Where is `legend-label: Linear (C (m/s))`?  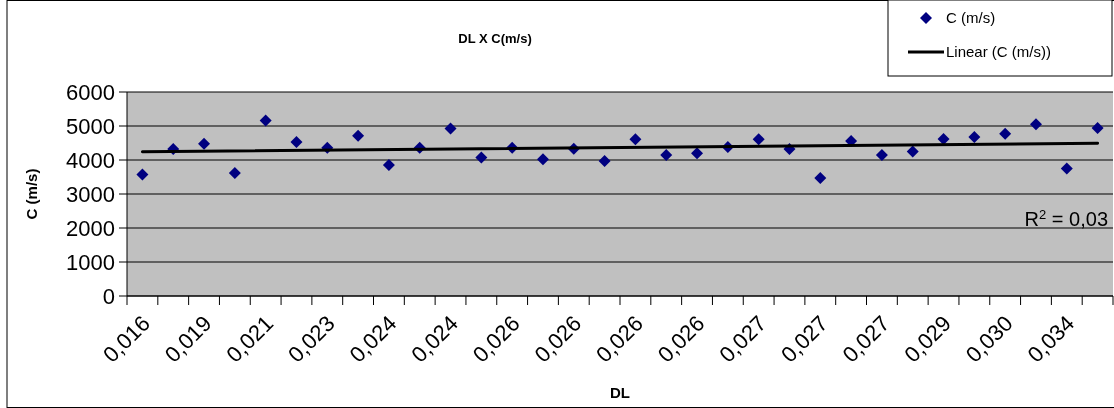 legend-label: Linear (C (m/s)) is located at coordinates (999, 52).